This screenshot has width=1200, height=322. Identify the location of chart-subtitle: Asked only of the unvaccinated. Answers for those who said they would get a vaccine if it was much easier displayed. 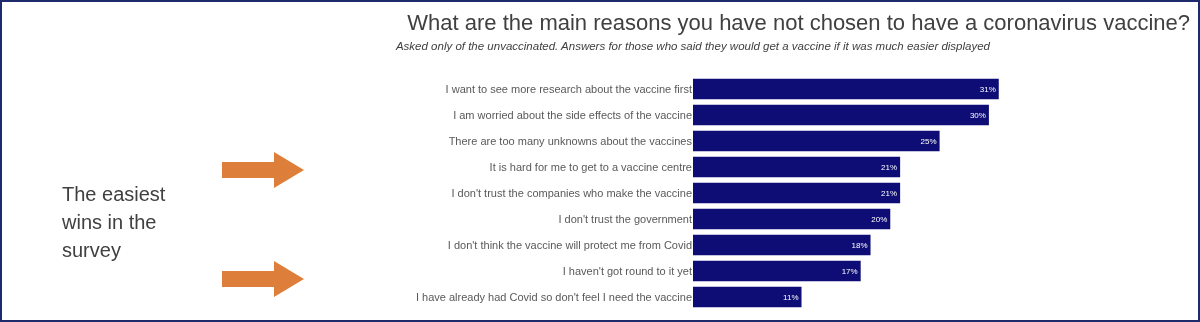
(692, 46).